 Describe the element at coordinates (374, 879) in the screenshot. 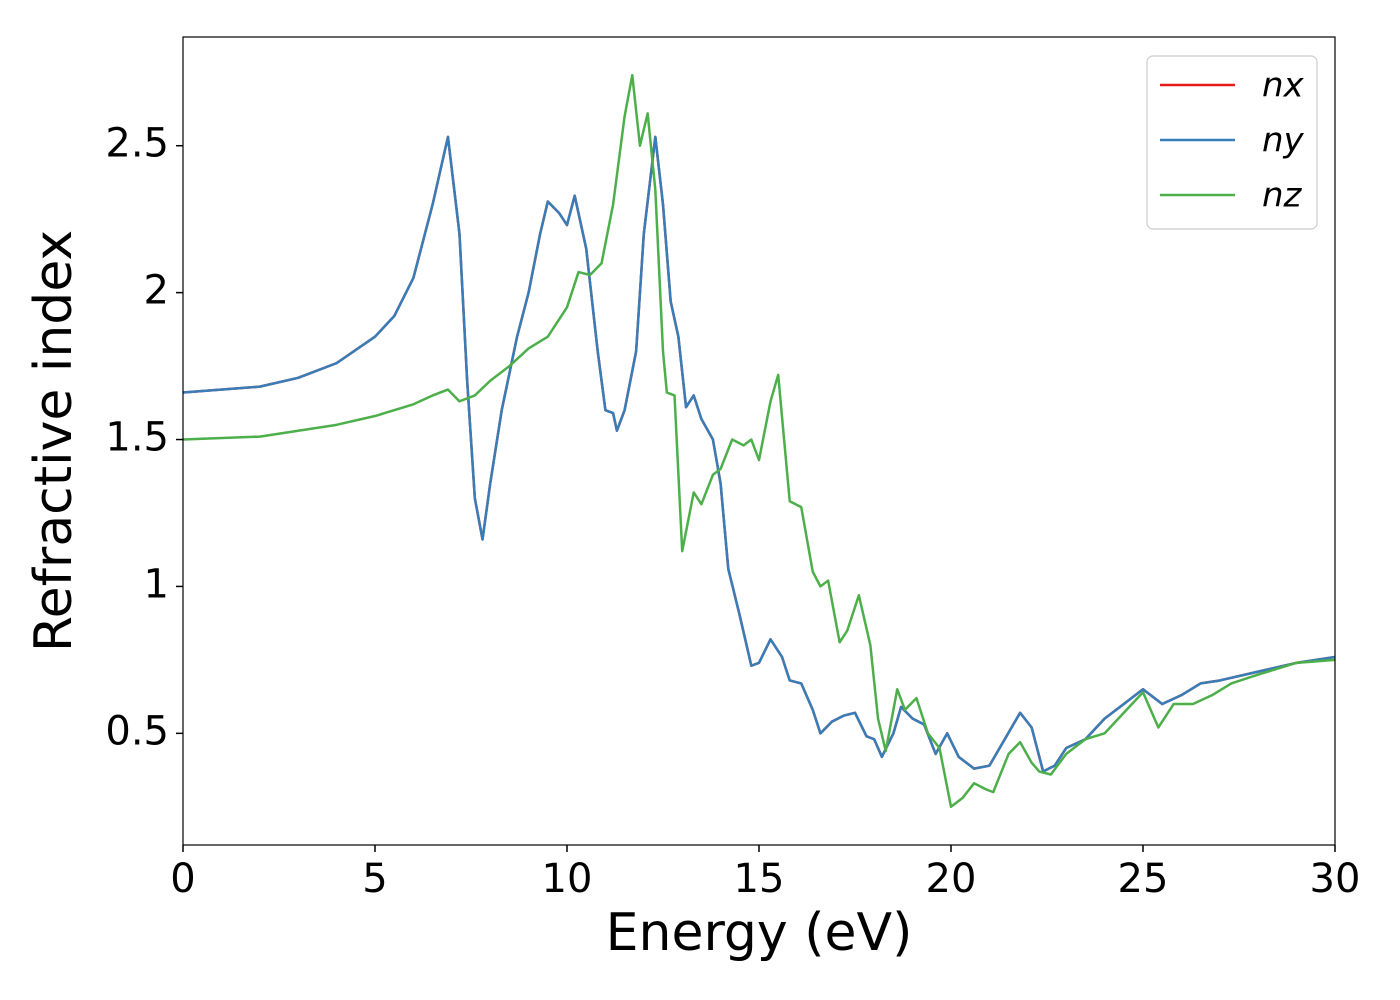

I see `x-tick-label: 5` at that location.